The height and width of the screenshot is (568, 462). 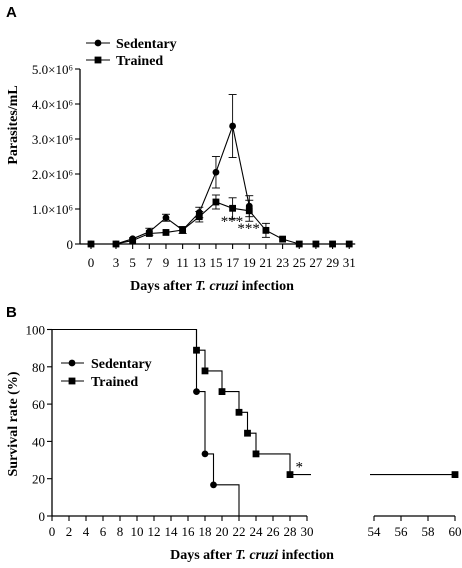 What do you see at coordinates (120, 531) in the screenshot?
I see `panel-b-x-tick-label: 8` at bounding box center [120, 531].